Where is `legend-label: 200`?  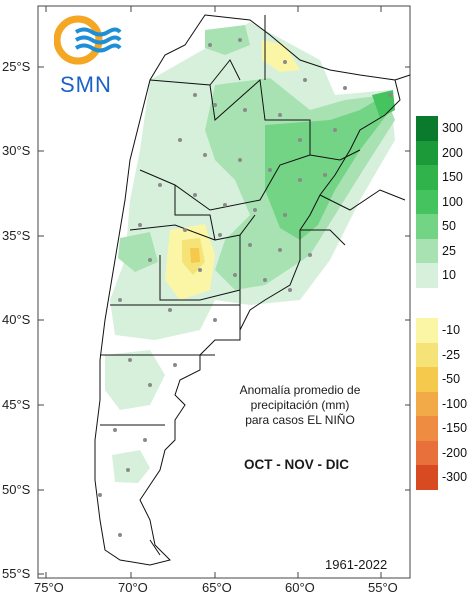 legend-label: 200 is located at coordinates (452, 152).